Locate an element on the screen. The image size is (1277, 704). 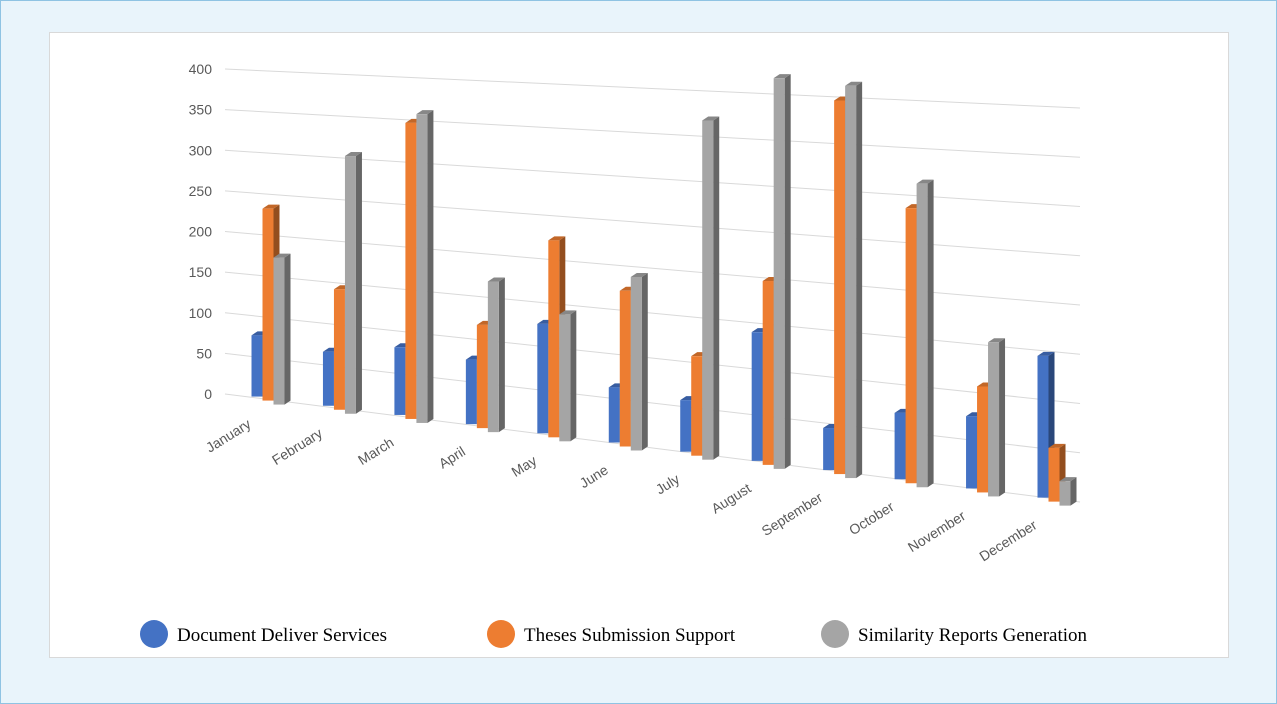
x-category-label: May is located at coordinates (523, 466).